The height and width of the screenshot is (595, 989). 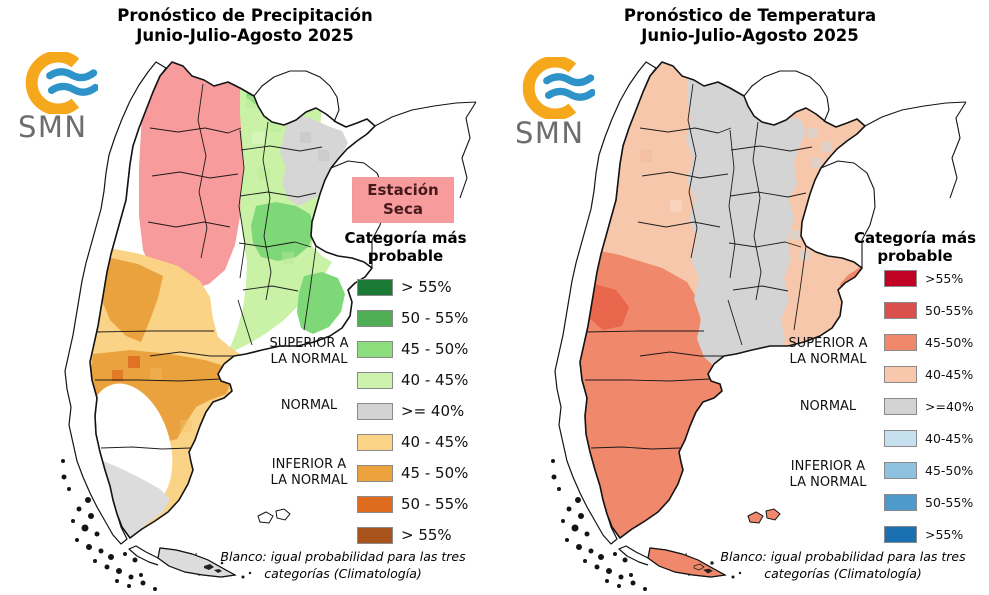 What do you see at coordinates (828, 351) in the screenshot?
I see `temp-group-above-normal: SUPERIOR A LA NORMAL` at bounding box center [828, 351].